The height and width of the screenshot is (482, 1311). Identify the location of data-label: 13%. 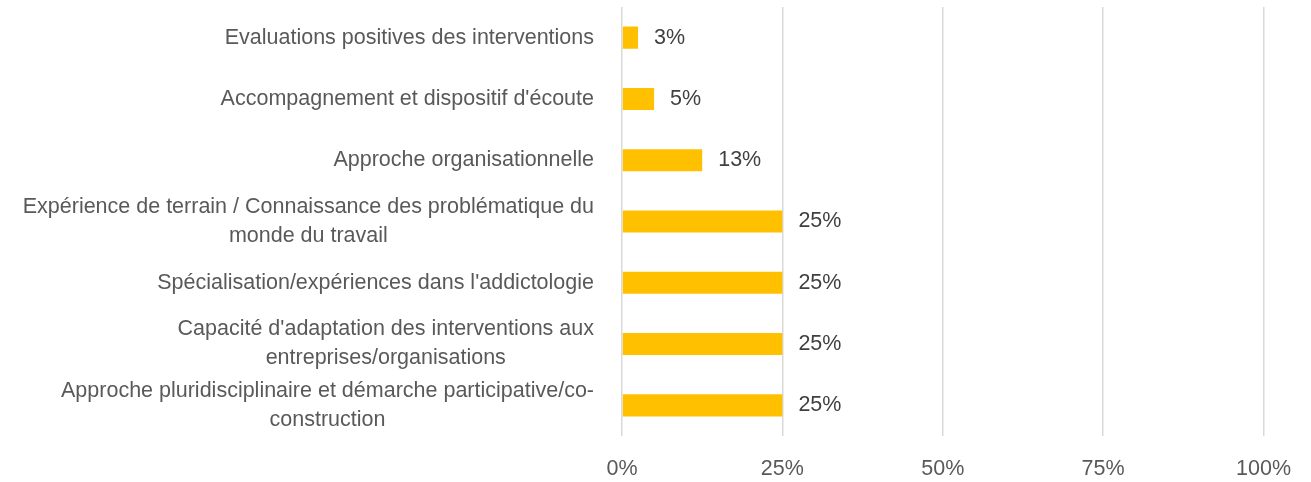
(740, 159).